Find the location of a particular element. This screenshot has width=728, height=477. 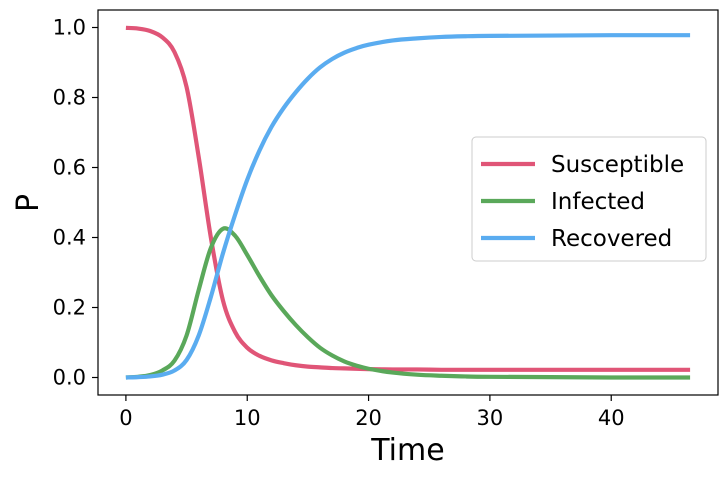

legend: Susceptible Infected Recovered is located at coordinates (589, 199).